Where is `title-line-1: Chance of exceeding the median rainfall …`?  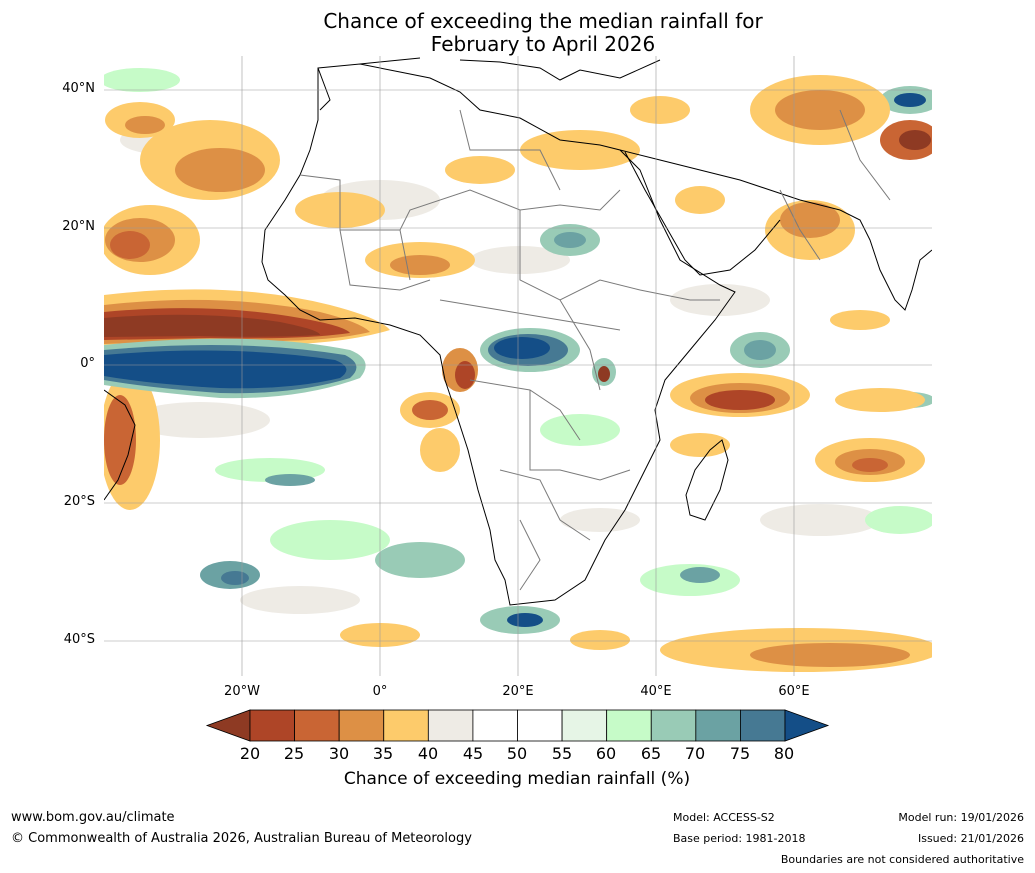 title-line-1: Chance of exceeding the median rainfall … is located at coordinates (543, 21).